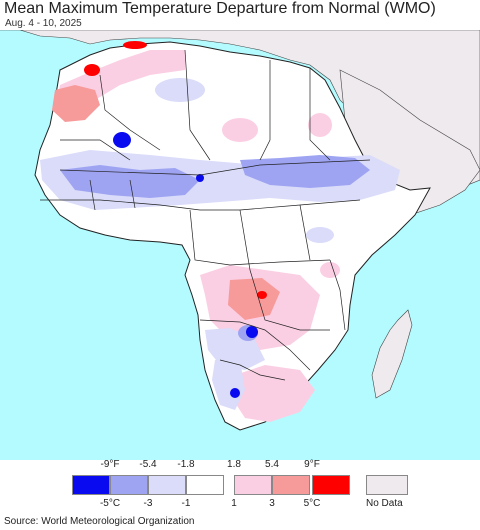 This screenshot has width=480, height=530. I want to click on legend-f-label: 5.4, so click(272, 464).